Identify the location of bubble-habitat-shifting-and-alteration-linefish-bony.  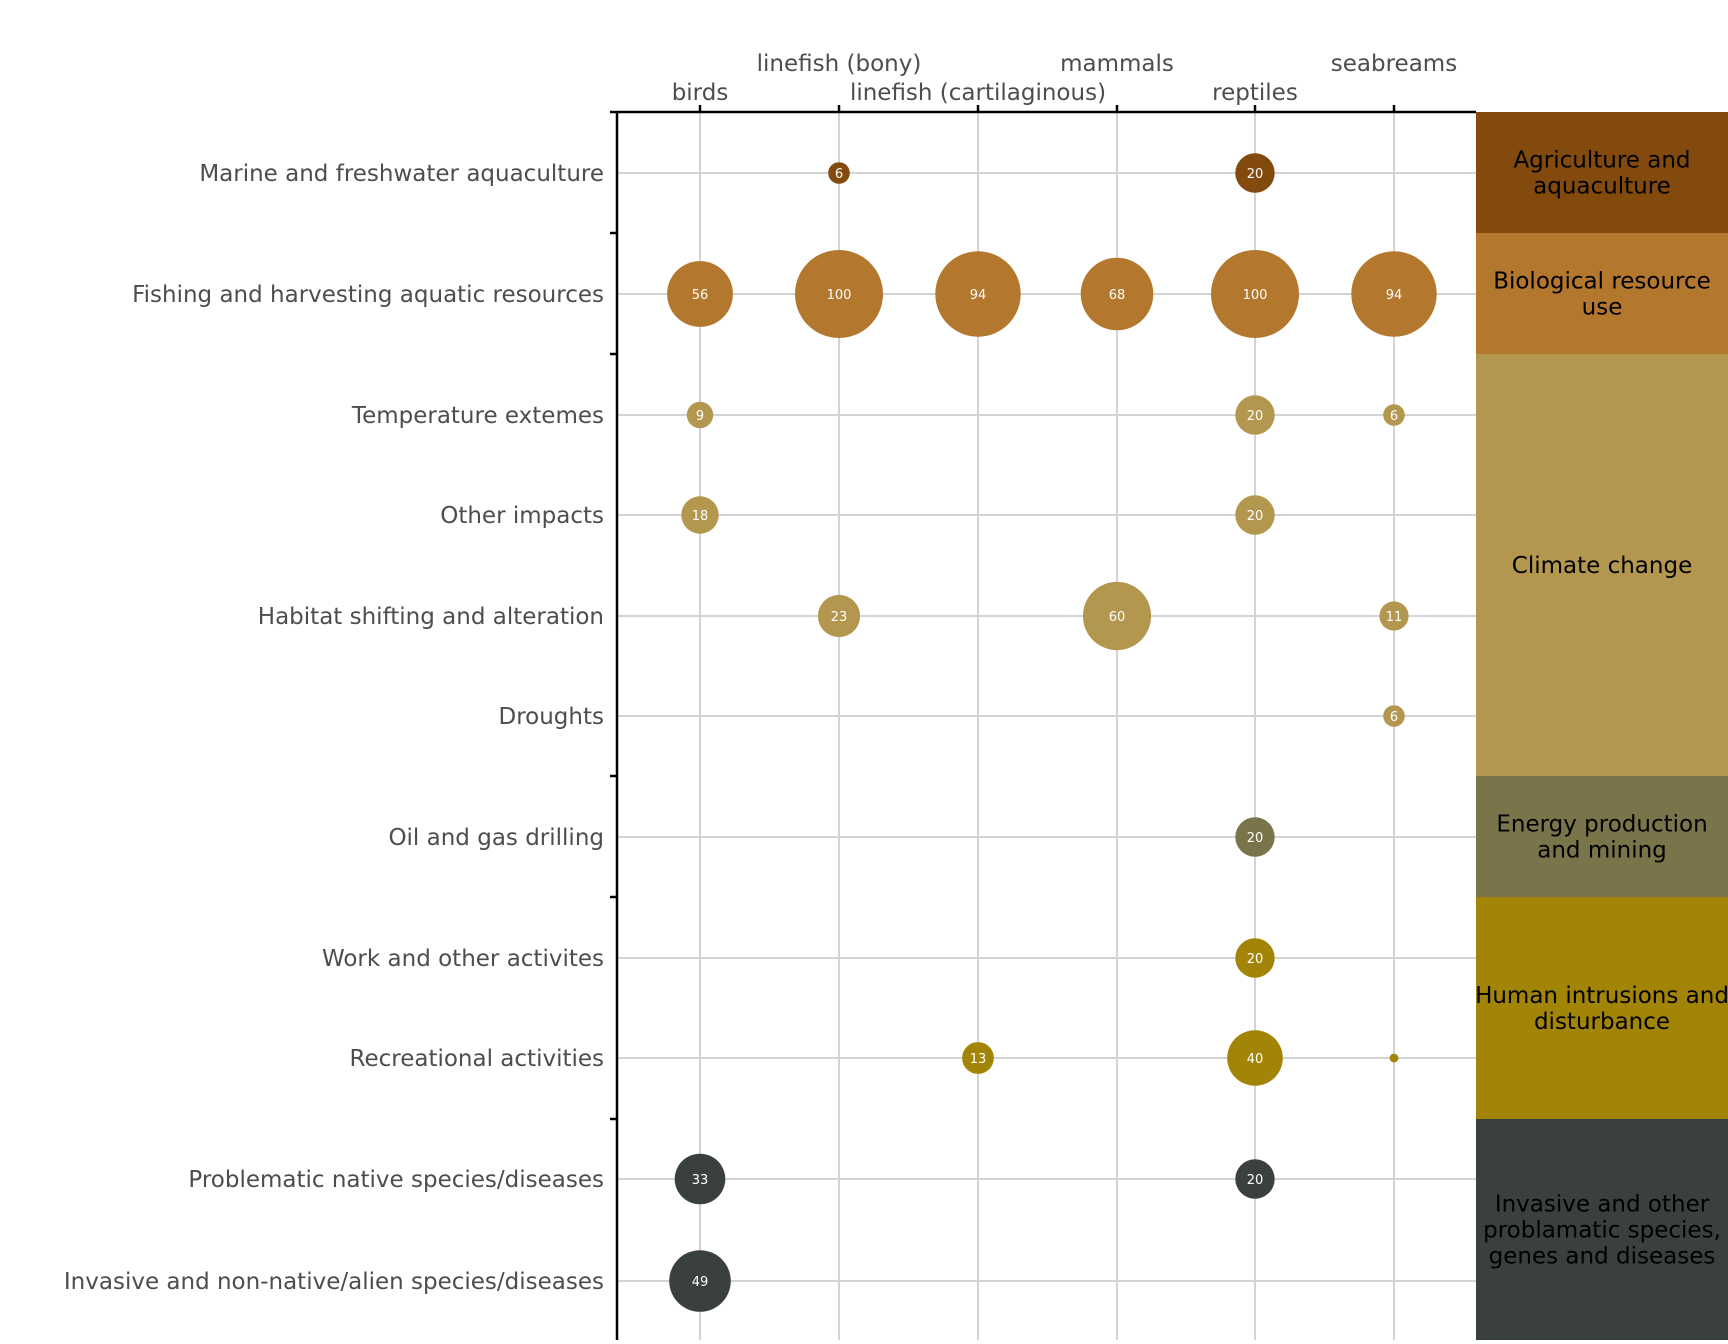
(839, 616).